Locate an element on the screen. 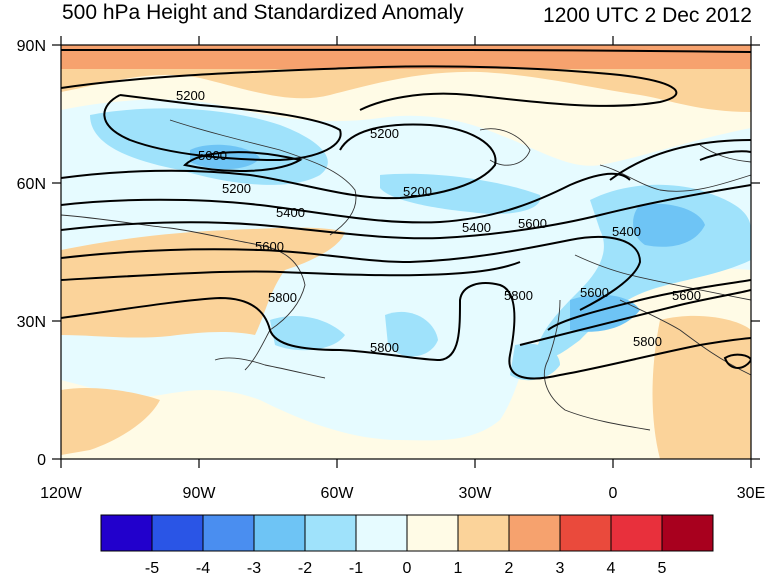 Image resolution: width=768 pixels, height=577 pixels. colorbar: -5 -4 -3 -2 -1 0 1 2 3 4 5 is located at coordinates (407, 545).